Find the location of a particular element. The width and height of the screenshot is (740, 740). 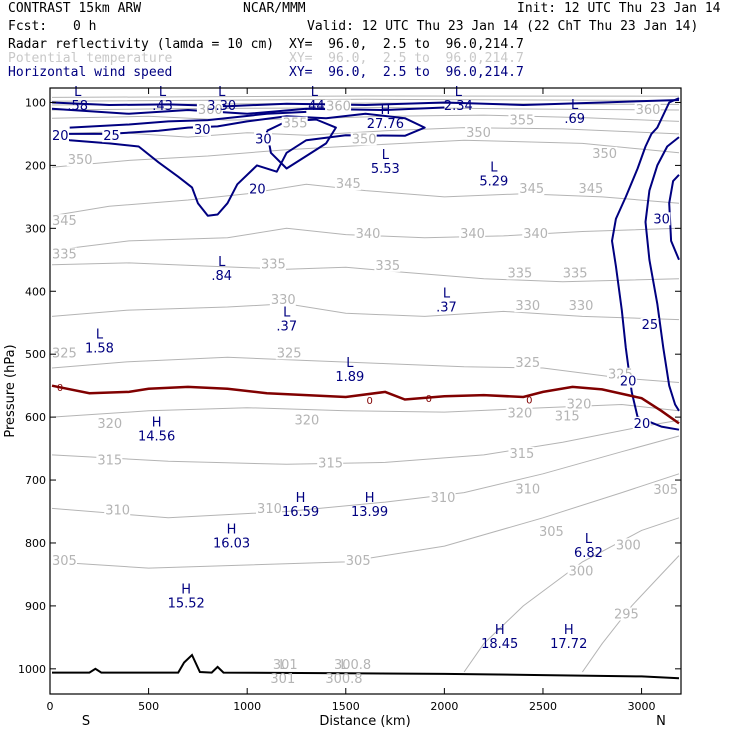

extremum-value: 15.52 is located at coordinates (186, 603).